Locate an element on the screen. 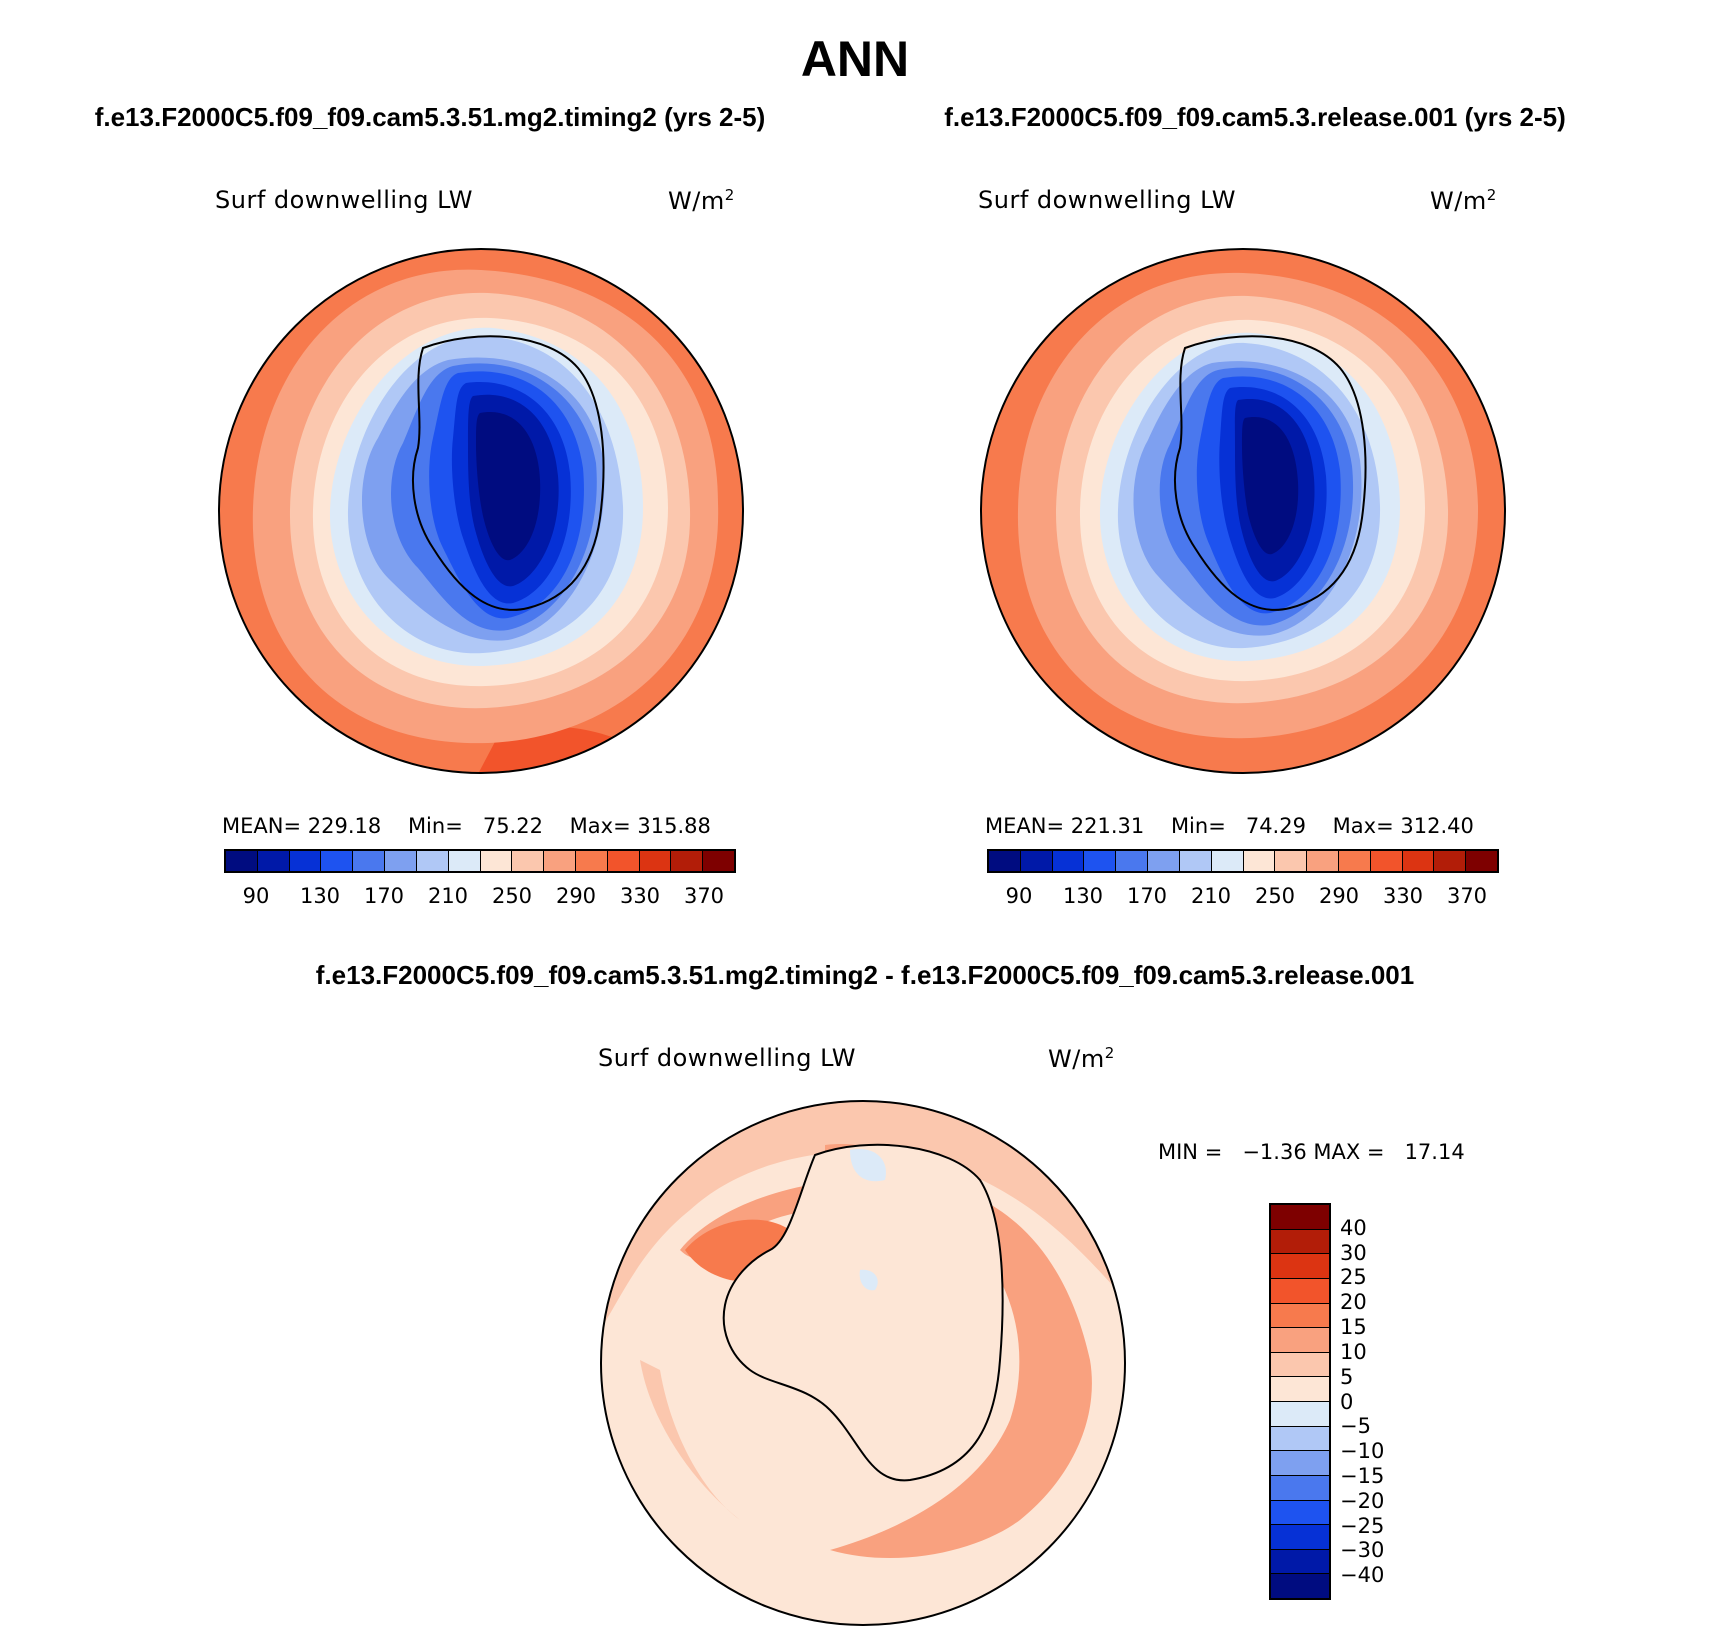 The height and width of the screenshot is (1626, 1710). polar-map-diff is located at coordinates (863, 1363).